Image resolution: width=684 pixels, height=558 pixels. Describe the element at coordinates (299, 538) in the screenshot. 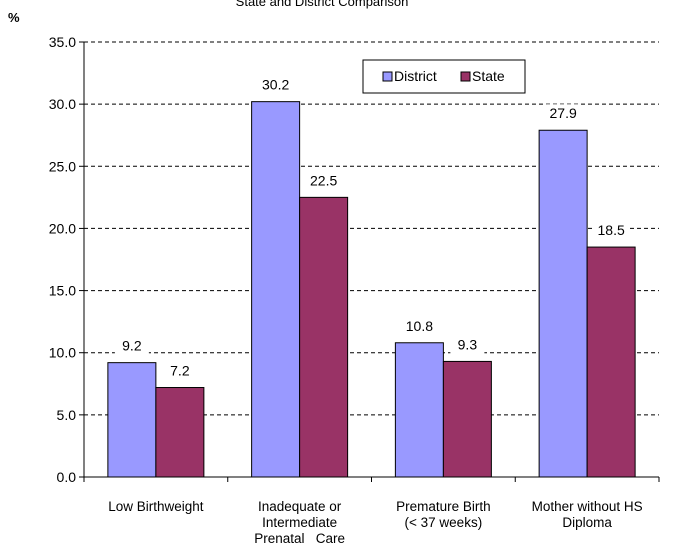

I see `category-label: Prenatal Care` at that location.